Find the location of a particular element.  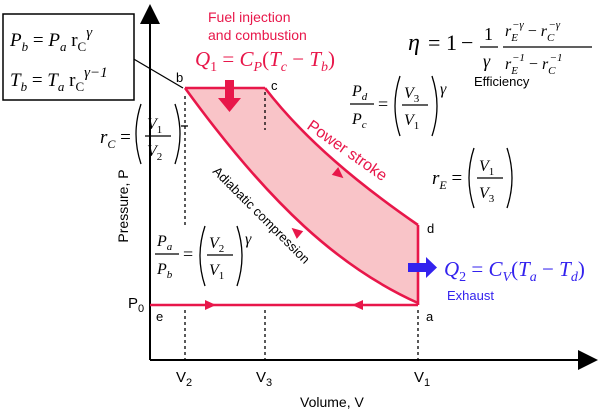

svg-text: Pc is located at coordinates (359, 121).